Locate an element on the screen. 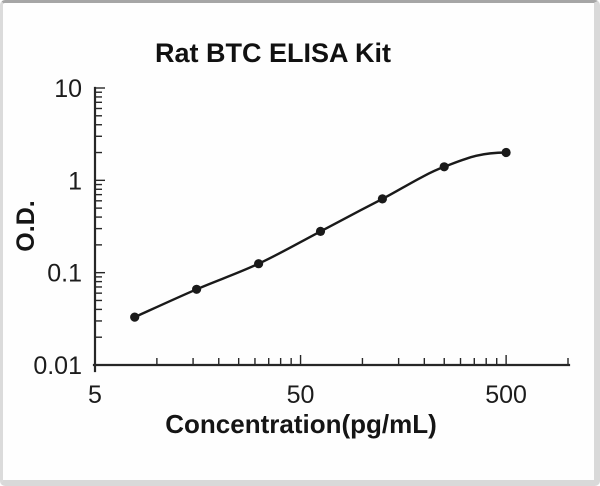 This screenshot has height=486, width=600. x-axis-title: Concentration(pg/mL) is located at coordinates (301, 424).